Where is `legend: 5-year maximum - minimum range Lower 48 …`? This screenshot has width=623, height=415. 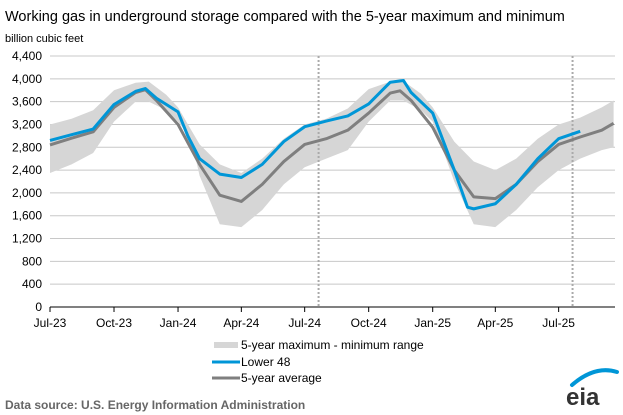
legend: 5-year maximum - minimum range Lower 48 … is located at coordinates (318, 361).